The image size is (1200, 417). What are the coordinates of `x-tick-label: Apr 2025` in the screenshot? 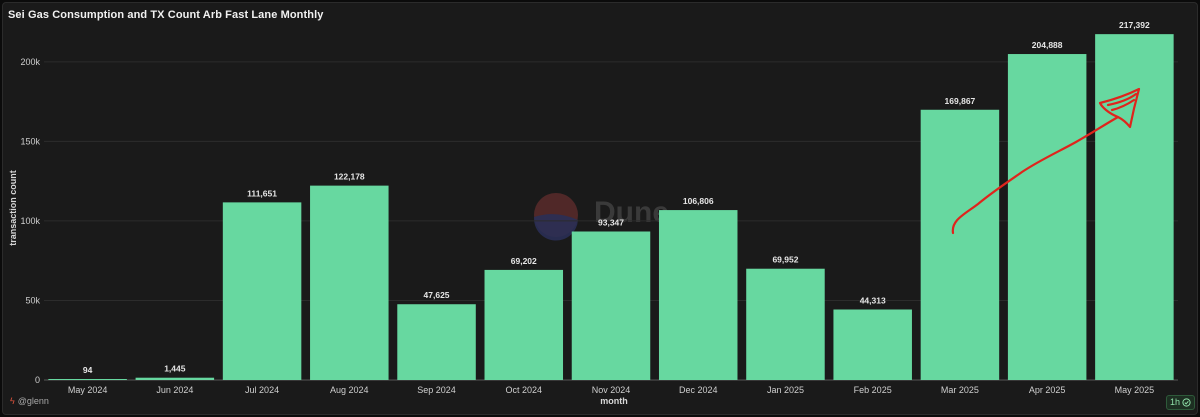 It's located at (1047, 390).